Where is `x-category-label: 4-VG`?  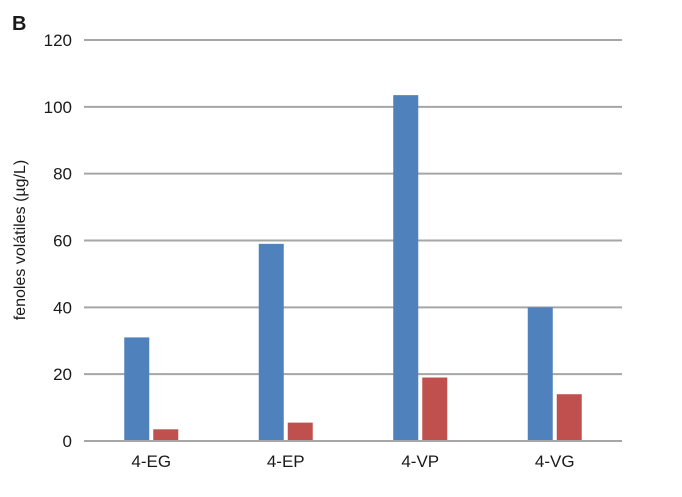
x-category-label: 4-VG is located at coordinates (555, 461).